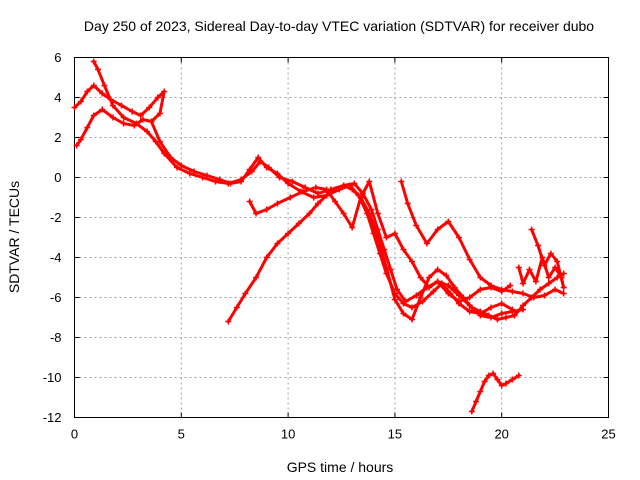 This screenshot has width=640, height=480. What do you see at coordinates (56, 337) in the screenshot?
I see `y-tick-label: -8` at bounding box center [56, 337].